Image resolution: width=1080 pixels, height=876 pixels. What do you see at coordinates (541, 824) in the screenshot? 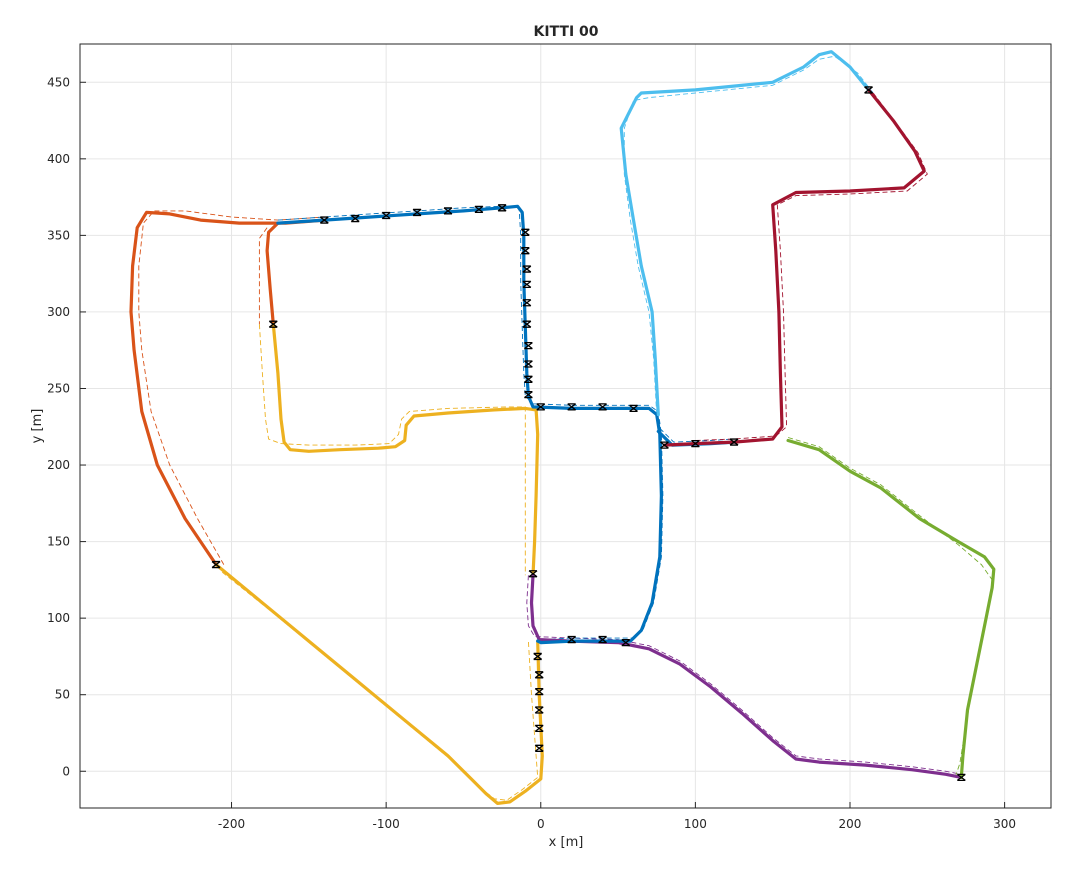
I see `x-tick-label-2: 0` at bounding box center [541, 824].